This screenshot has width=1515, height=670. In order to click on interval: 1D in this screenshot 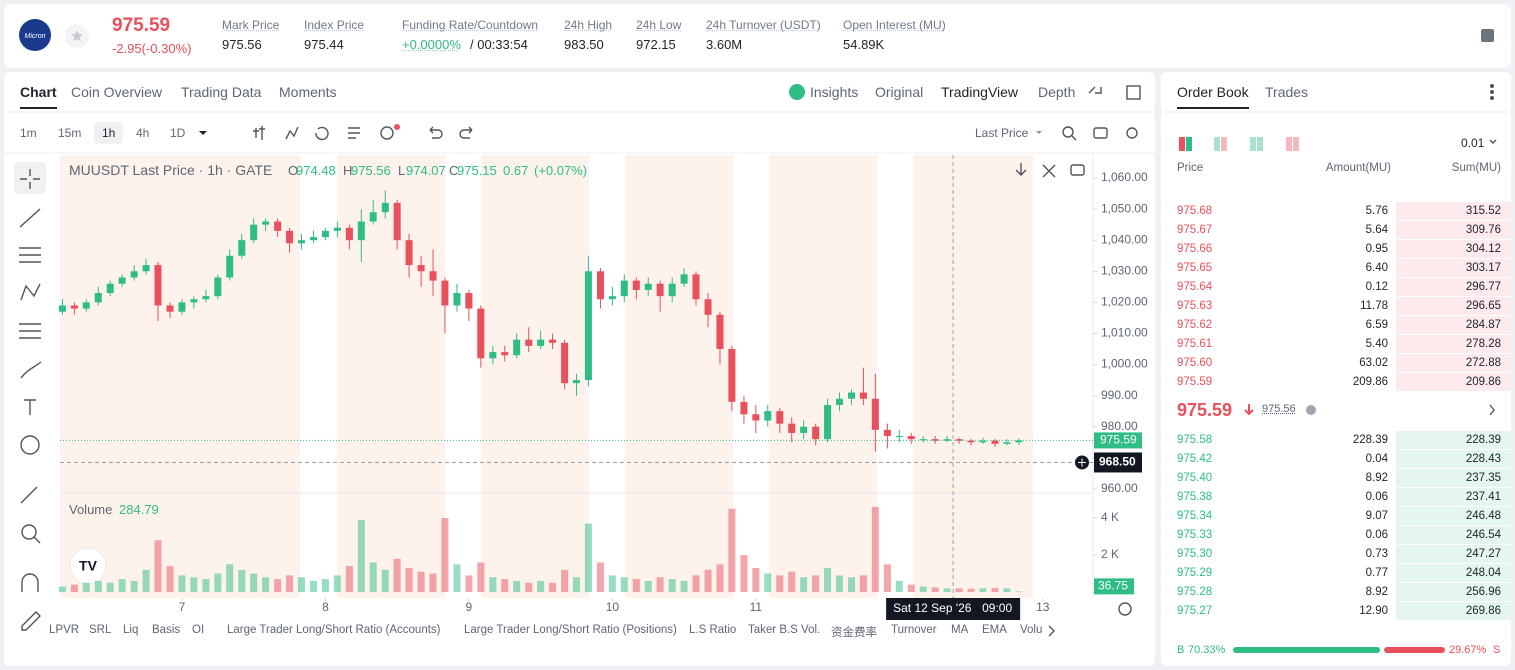, I will do `click(178, 133)`.